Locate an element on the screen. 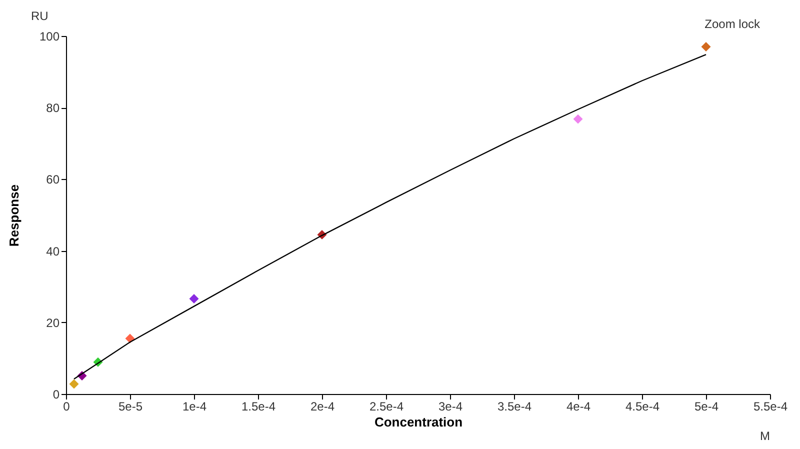  y-tick-label: 100 is located at coordinates (49, 37).